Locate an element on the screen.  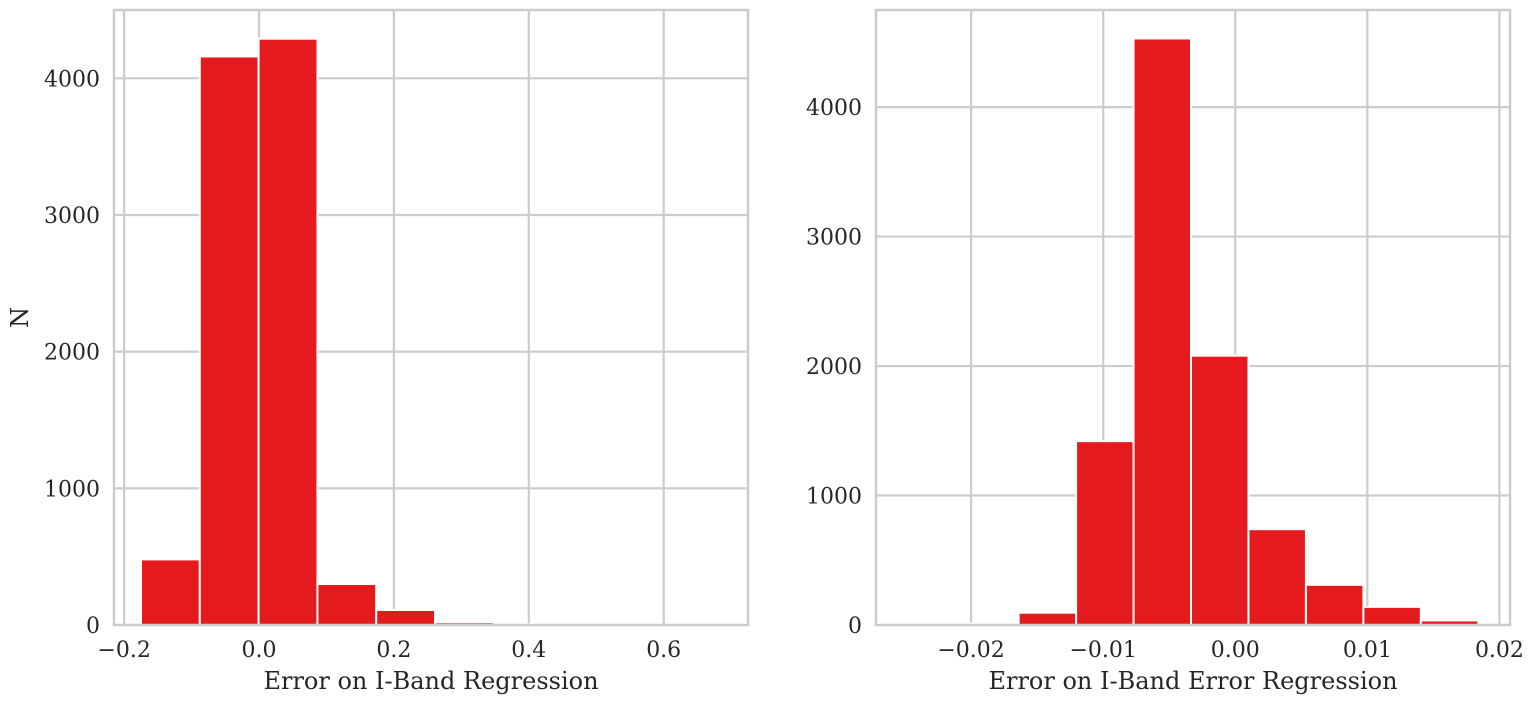
x-tick-label: 0.0 is located at coordinates (259, 650).